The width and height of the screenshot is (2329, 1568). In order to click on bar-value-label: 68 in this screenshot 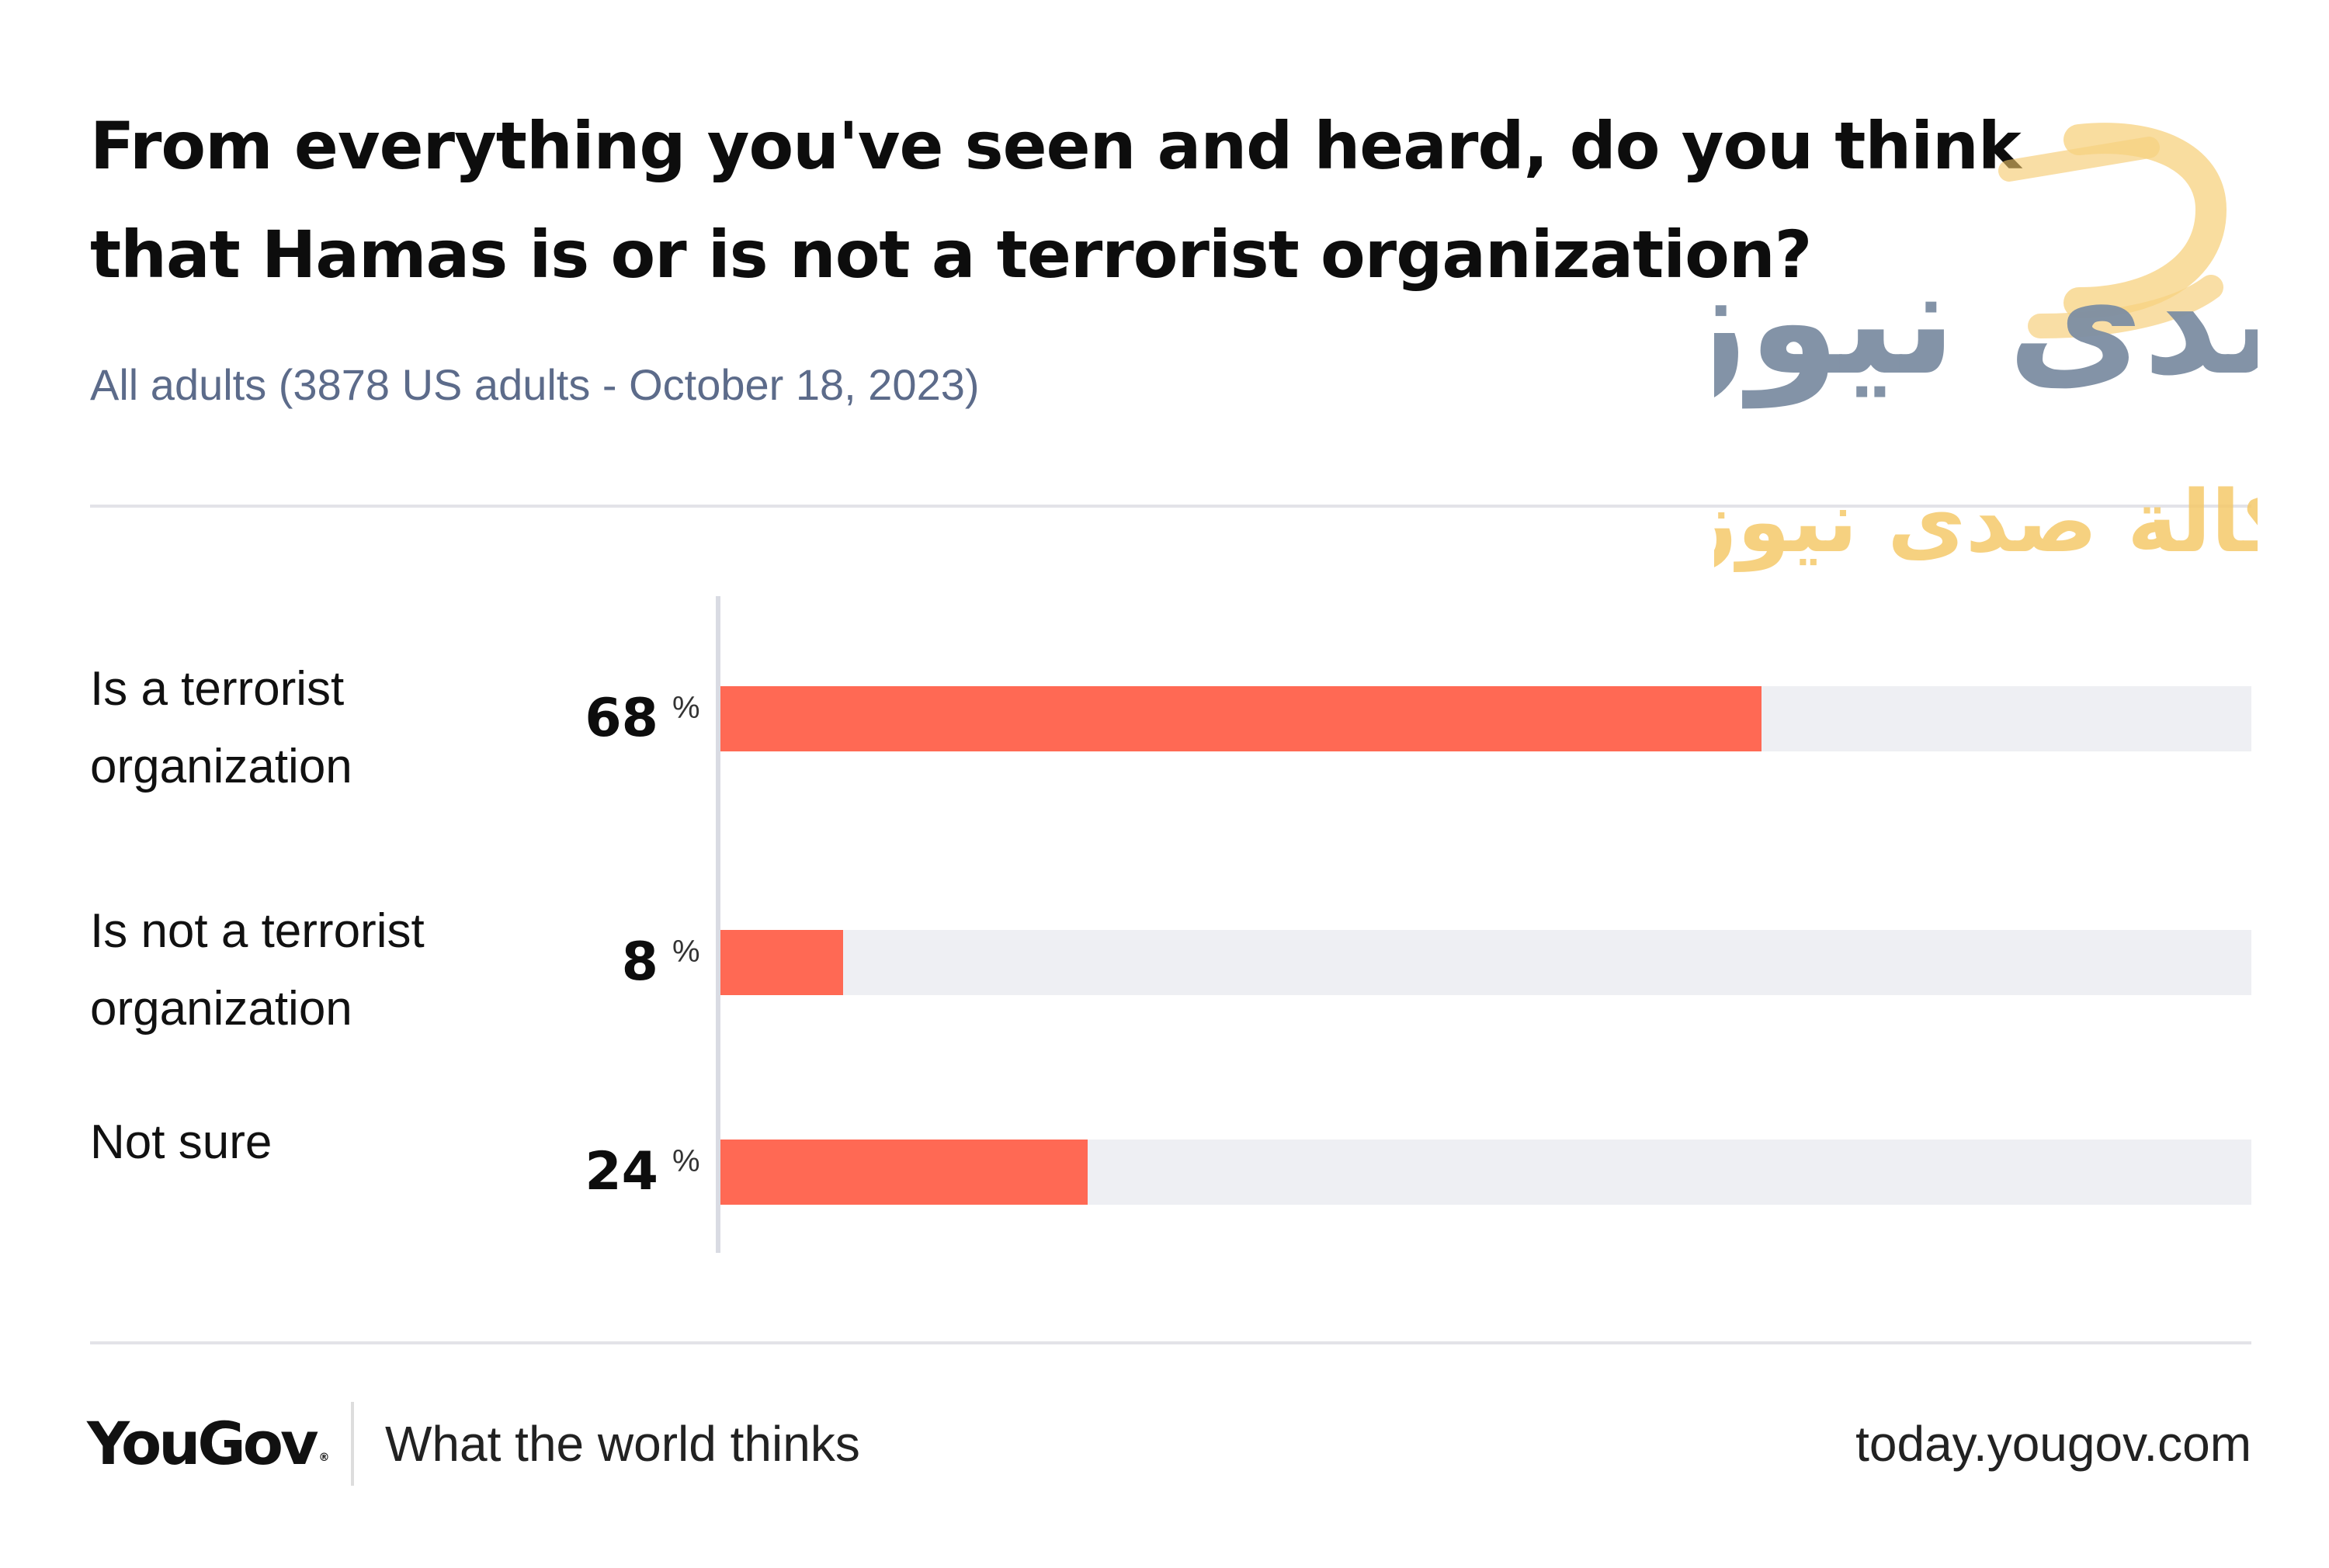, I will do `click(621, 718)`.